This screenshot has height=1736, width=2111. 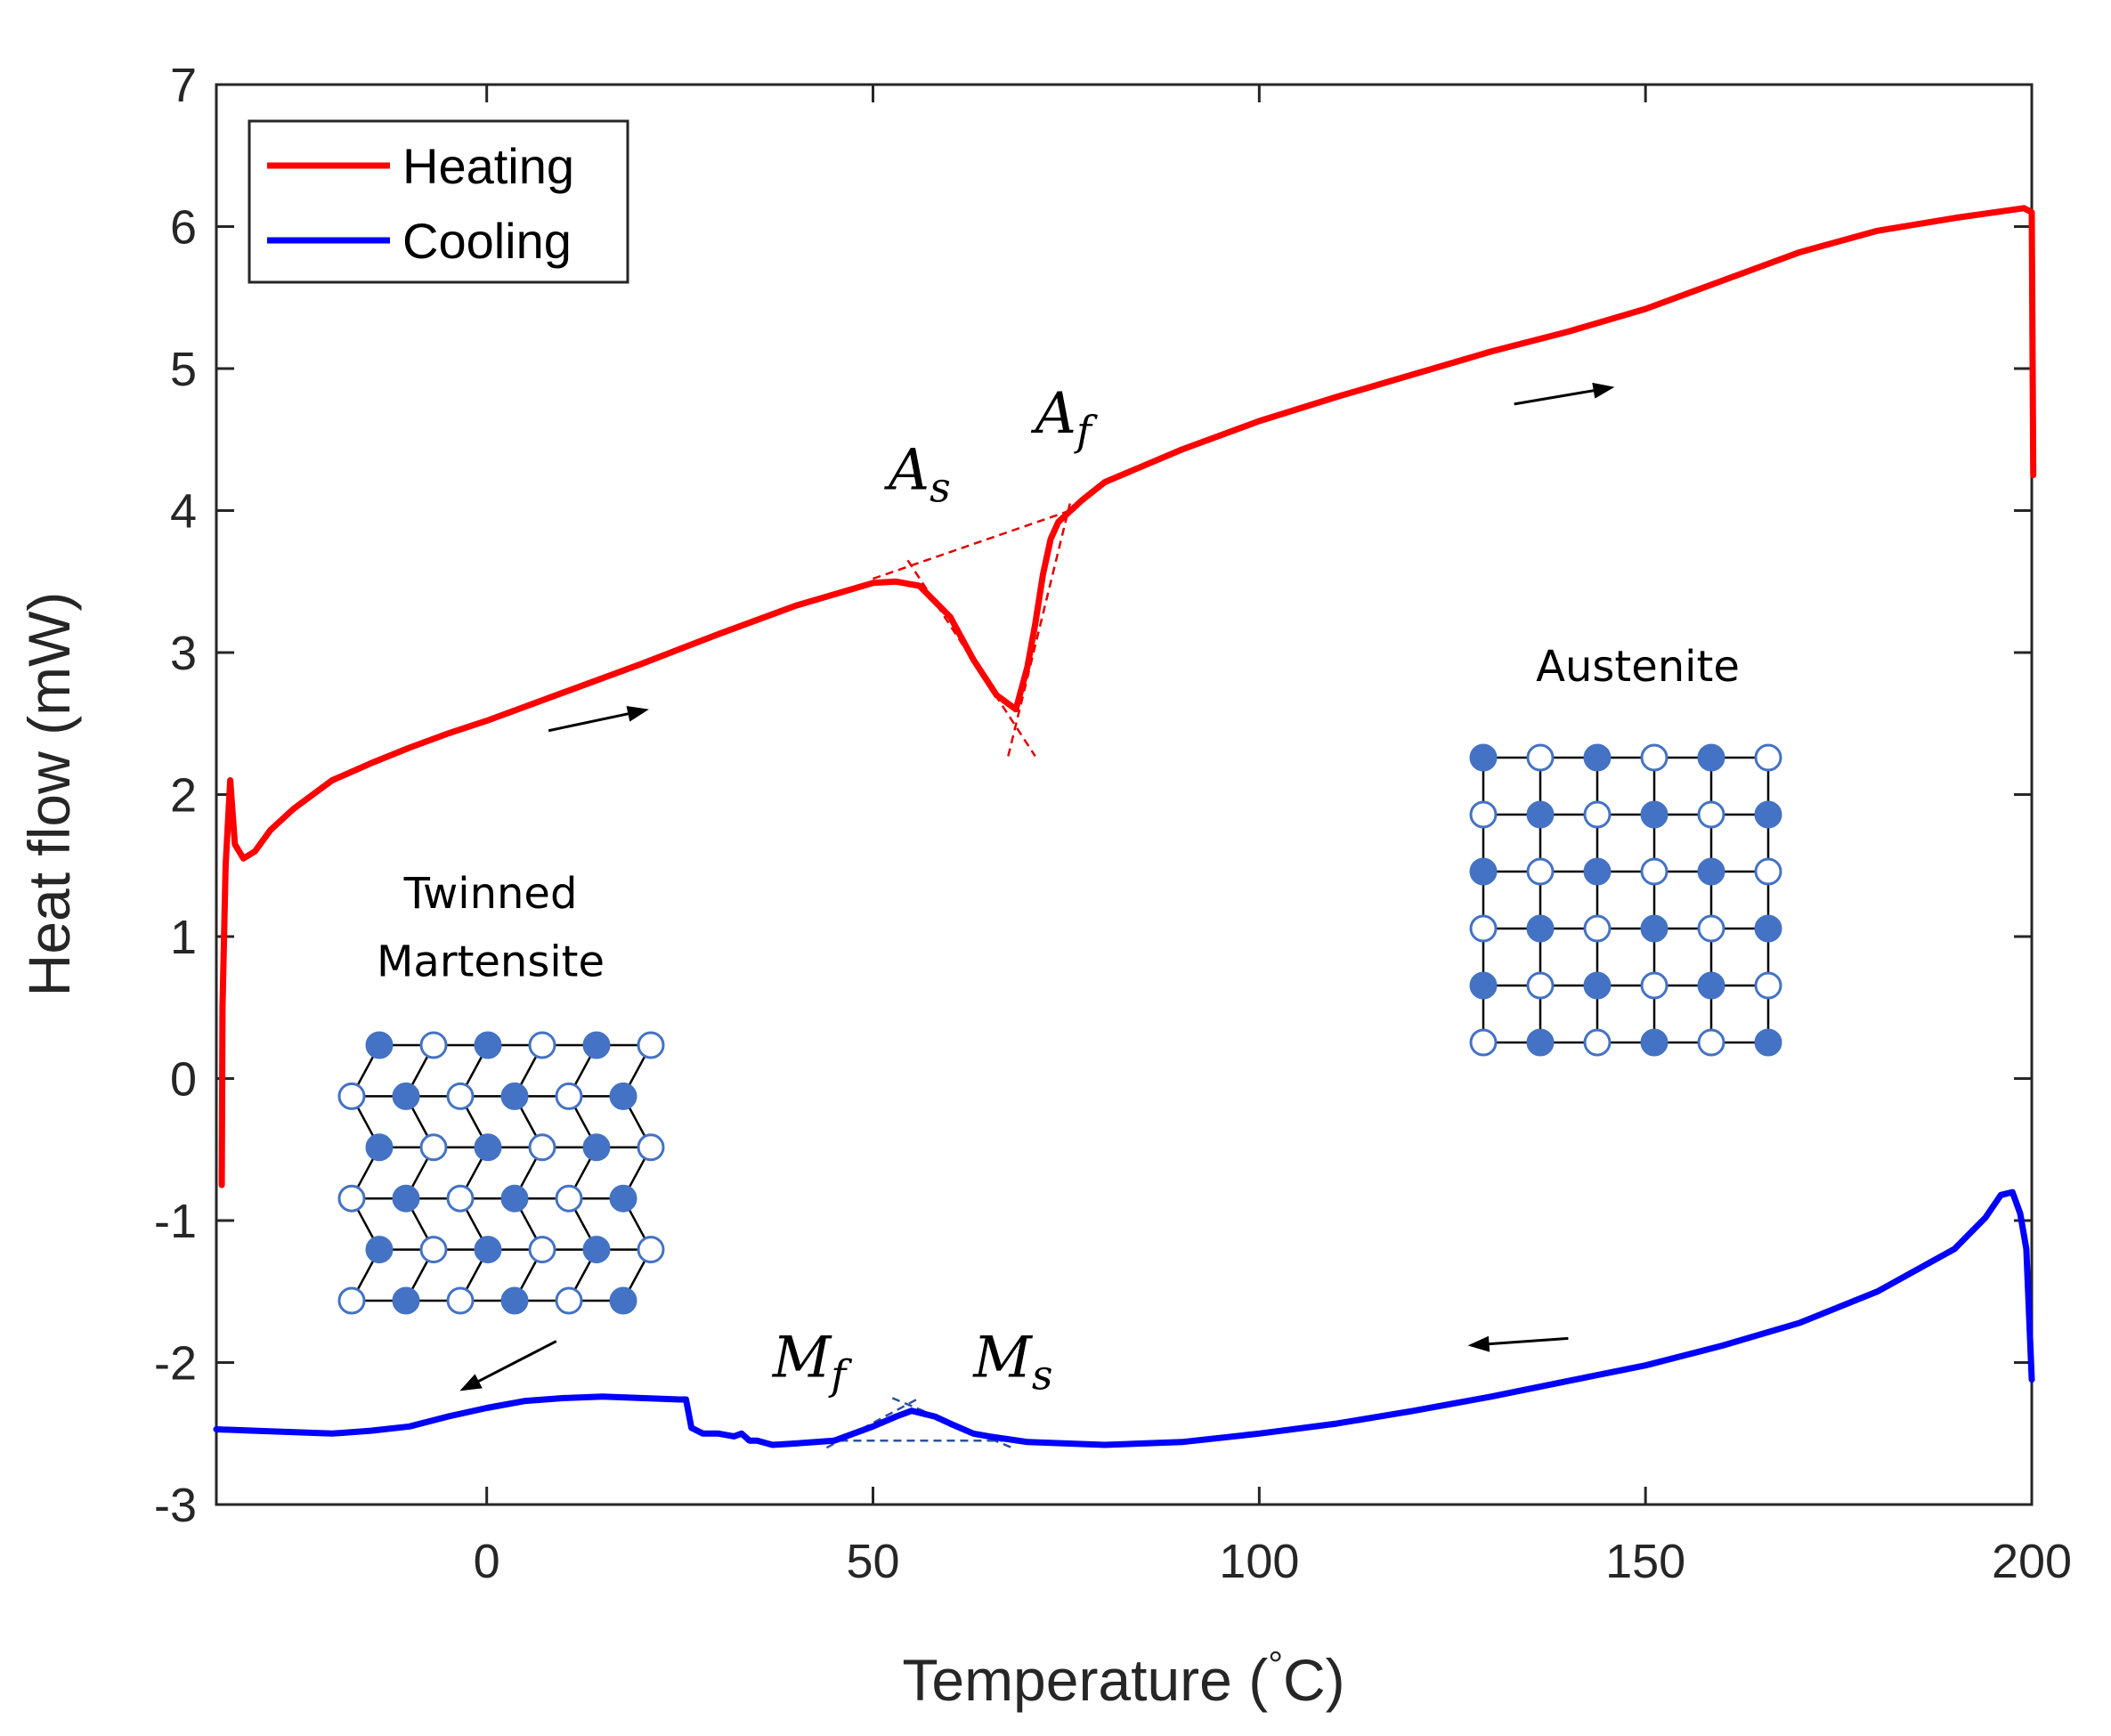 I want to click on x-tick-label: 150, so click(x=1645, y=1561).